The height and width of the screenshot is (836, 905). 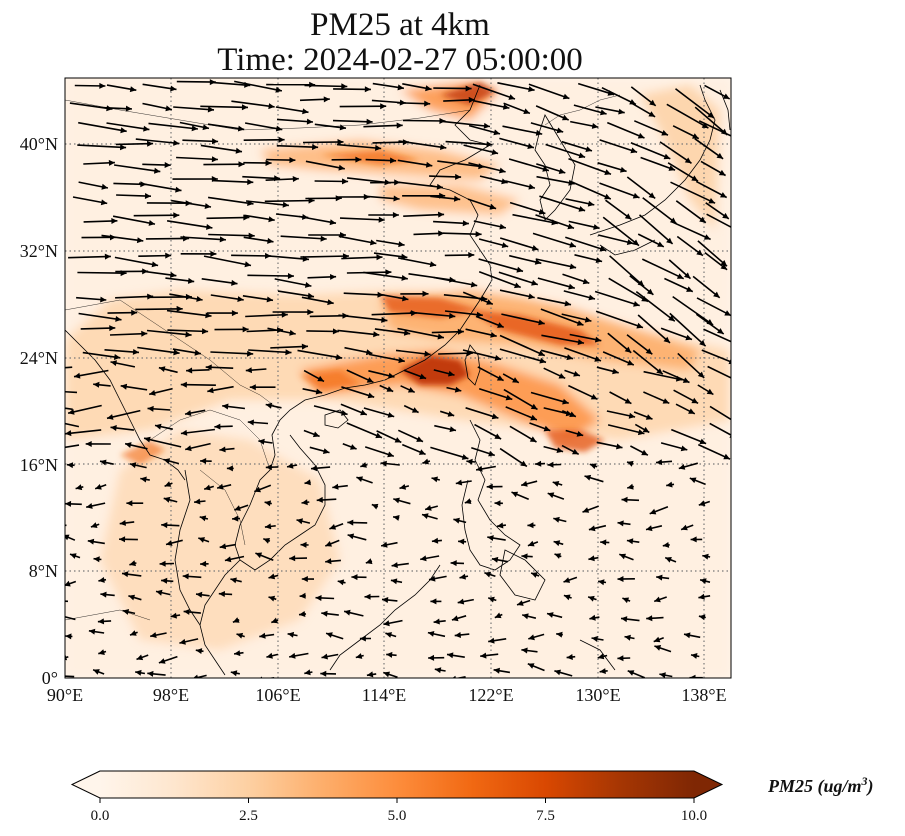 I want to click on lat-label-4: 32°N, so click(x=39, y=251).